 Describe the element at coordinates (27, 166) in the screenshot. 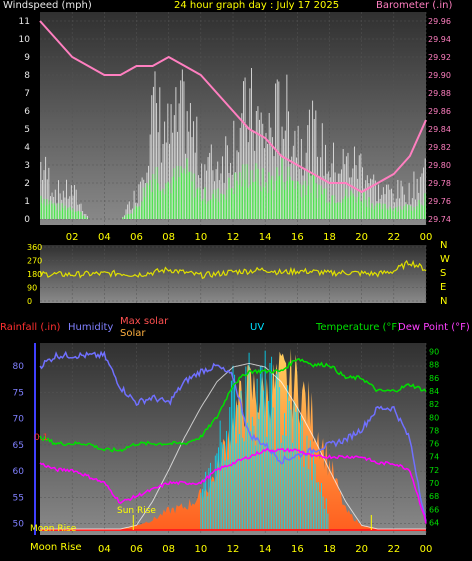

I see `wind-tick: 3` at that location.